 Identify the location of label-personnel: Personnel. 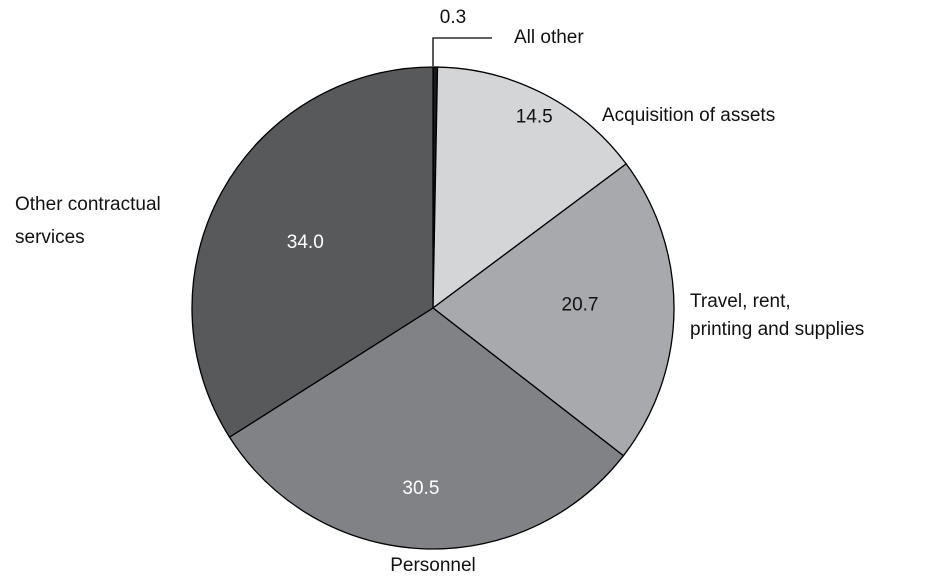
(433, 565).